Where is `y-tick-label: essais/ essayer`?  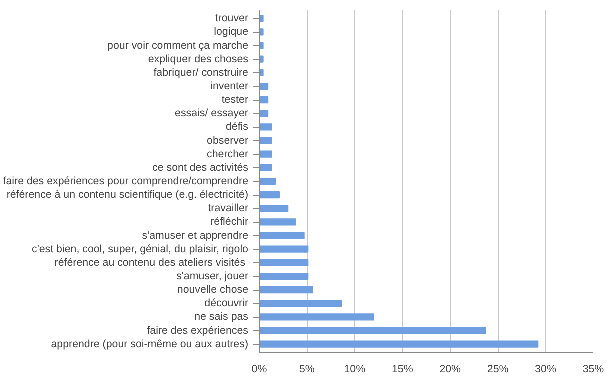 y-tick-label: essais/ essayer is located at coordinates (212, 114).